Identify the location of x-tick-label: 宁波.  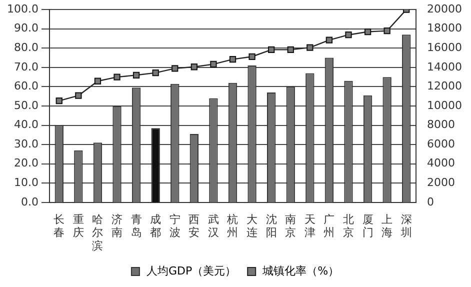
(174, 226).